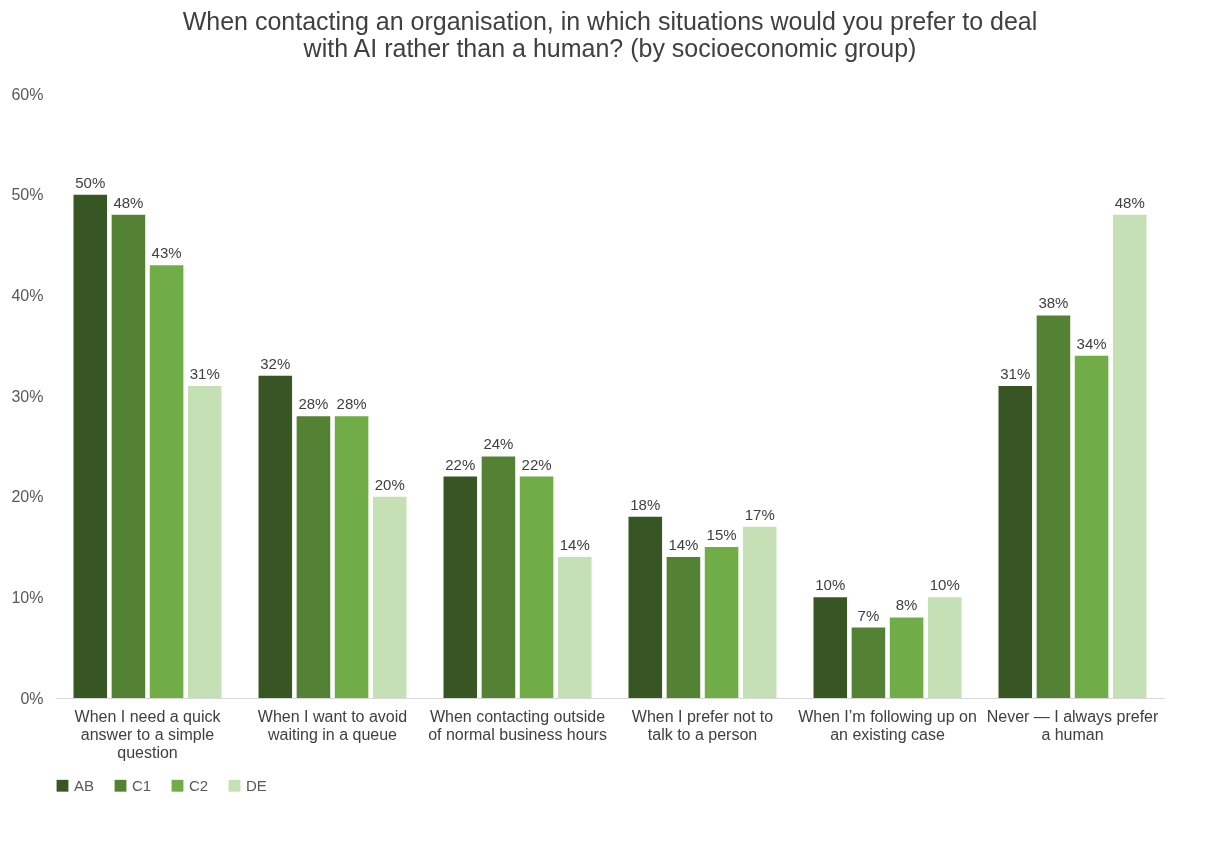 The image size is (1206, 851). I want to click on data-label: 24%, so click(498, 444).